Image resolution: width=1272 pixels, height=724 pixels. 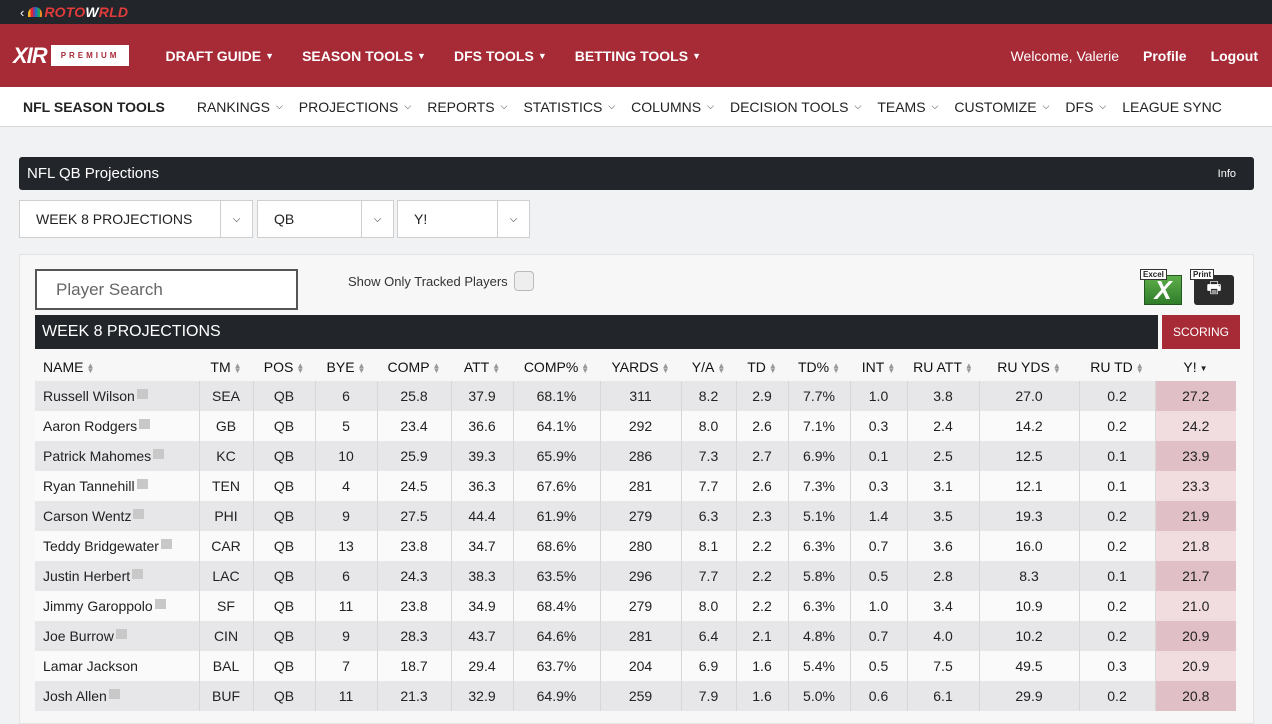 What do you see at coordinates (569, 106) in the screenshot?
I see `subnav-statistics: STATISTICS ⌵` at bounding box center [569, 106].